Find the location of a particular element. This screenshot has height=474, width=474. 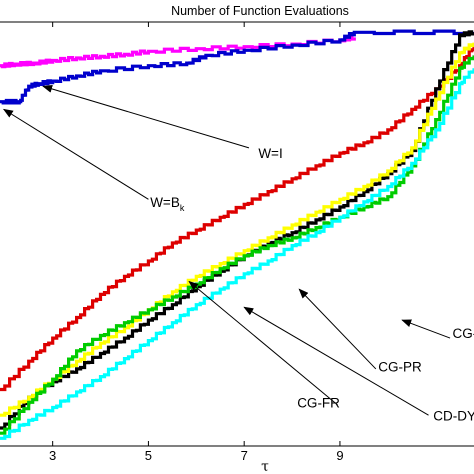

annotation-label-6: CG-FR is located at coordinates (318, 402).